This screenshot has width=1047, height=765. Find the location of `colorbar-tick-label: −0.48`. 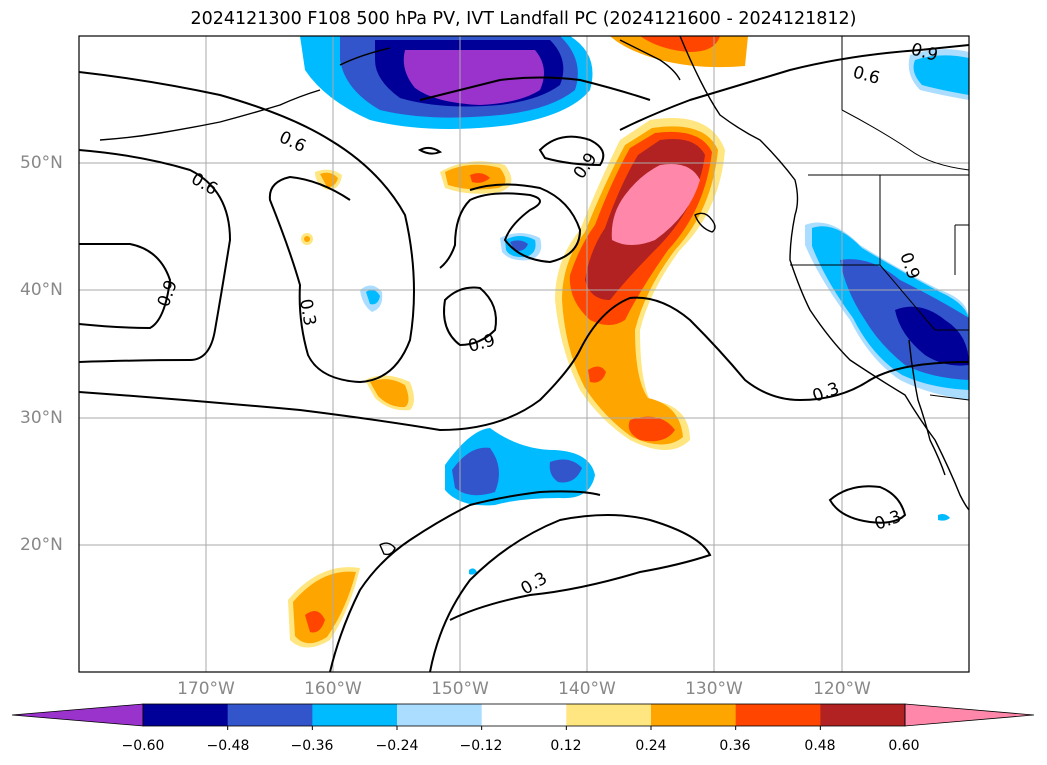

colorbar-tick-label: −0.48 is located at coordinates (228, 746).